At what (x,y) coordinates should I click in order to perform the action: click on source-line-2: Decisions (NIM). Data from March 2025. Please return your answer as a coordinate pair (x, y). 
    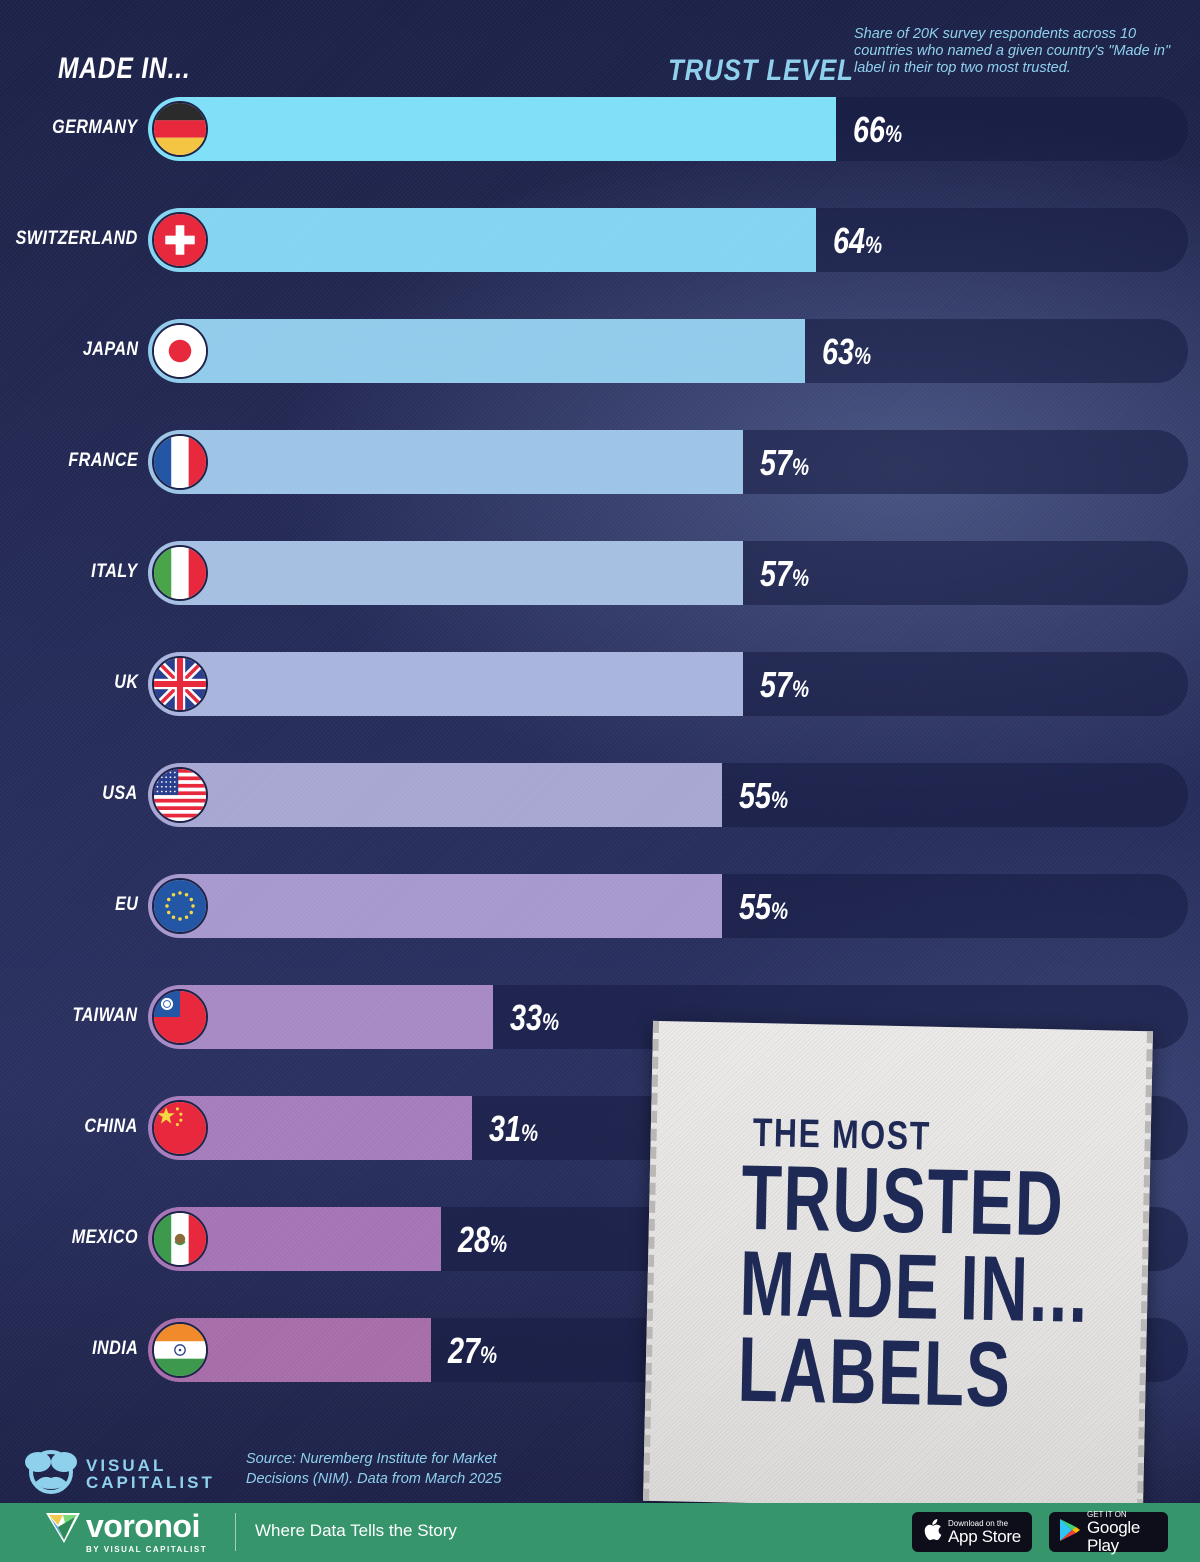
    Looking at the image, I should click on (374, 1479).